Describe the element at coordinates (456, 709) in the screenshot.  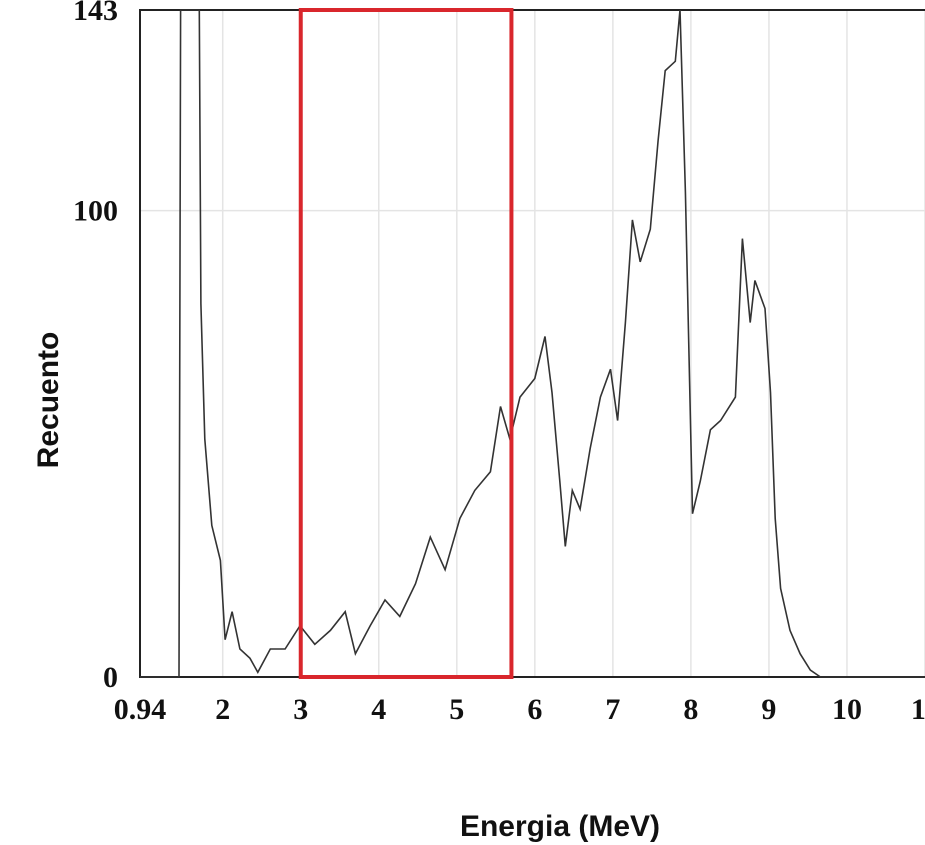
I see `x-tick-label: 5` at that location.